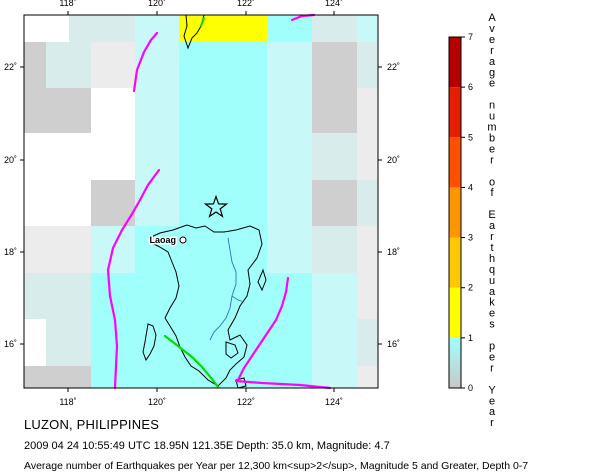  I want to click on color-scale-title-letter: t, so click(491, 248).